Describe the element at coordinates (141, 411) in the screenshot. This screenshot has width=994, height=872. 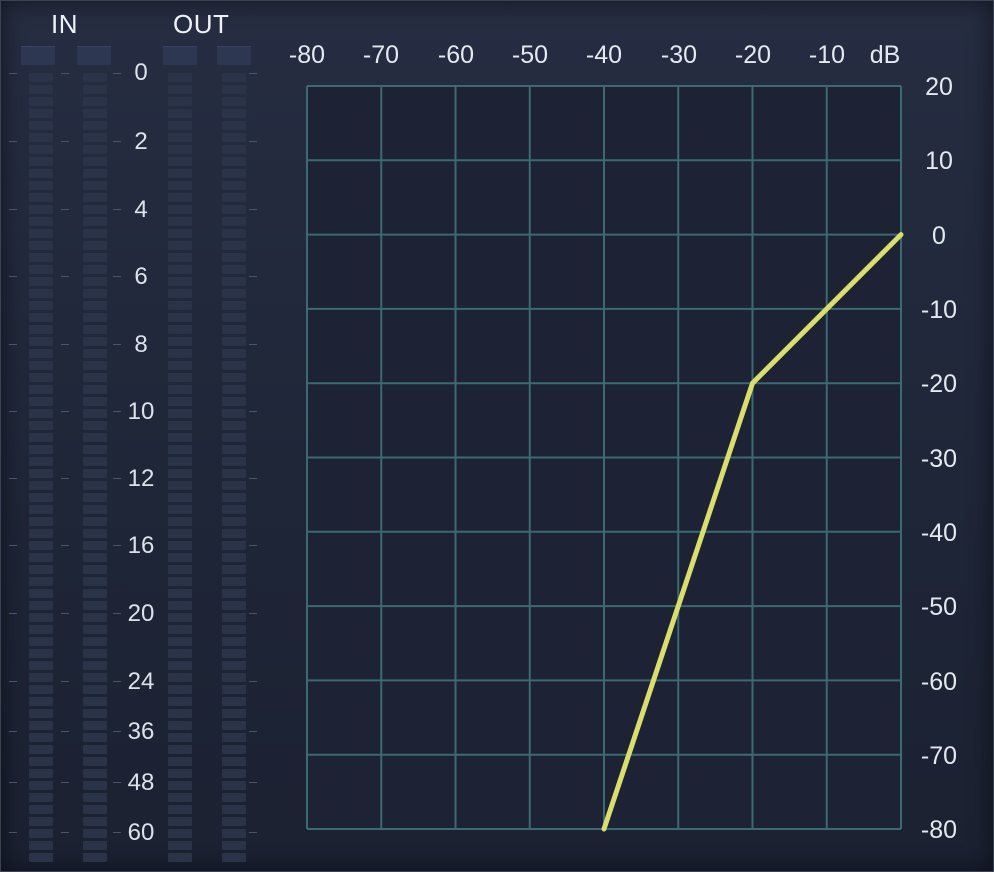
I see `meter-scale-label: 10` at that location.